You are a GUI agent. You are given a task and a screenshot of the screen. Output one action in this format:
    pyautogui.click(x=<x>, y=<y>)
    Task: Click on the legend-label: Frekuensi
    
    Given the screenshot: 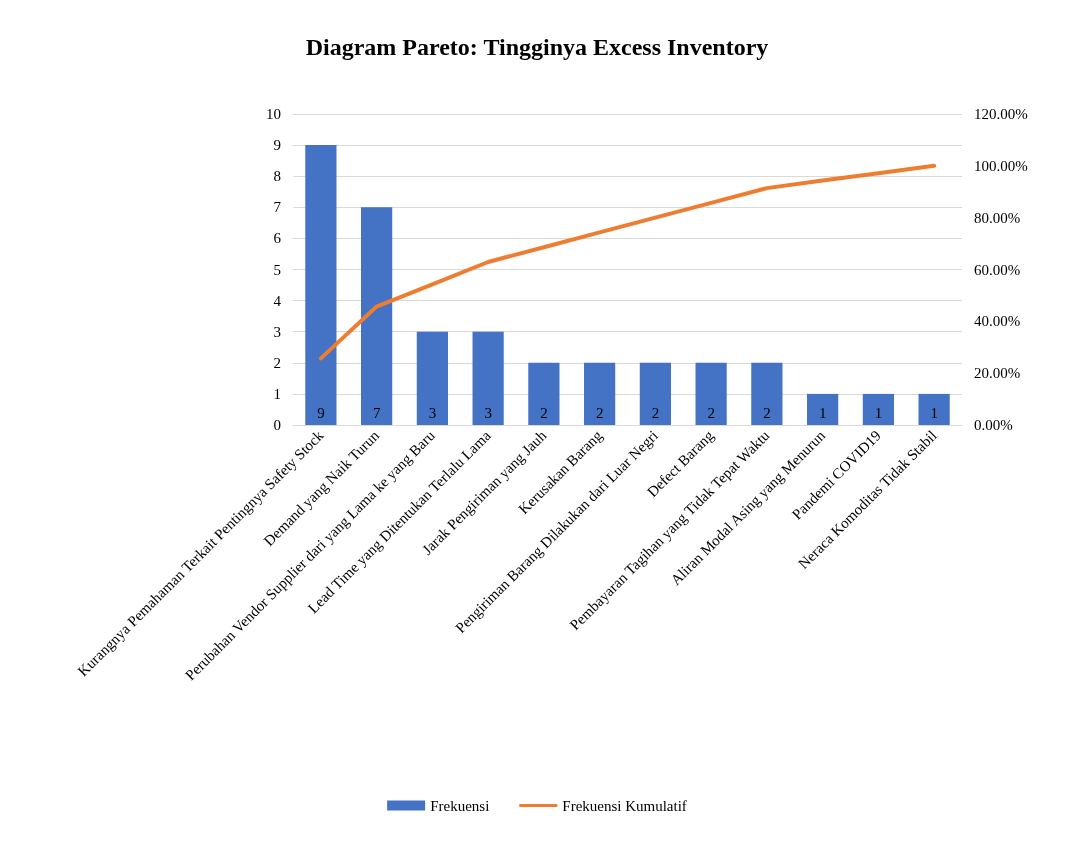 What is the action you would take?
    pyautogui.click(x=460, y=805)
    